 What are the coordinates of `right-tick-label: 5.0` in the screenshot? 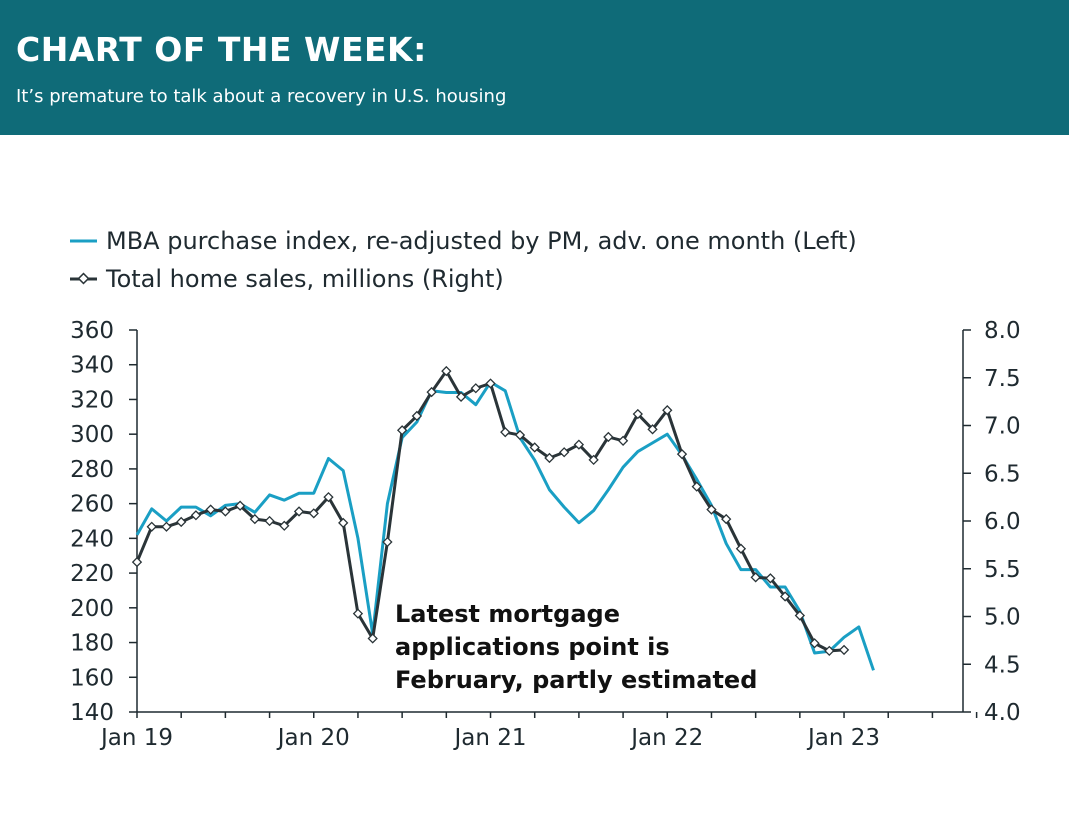 It's located at (1002, 618).